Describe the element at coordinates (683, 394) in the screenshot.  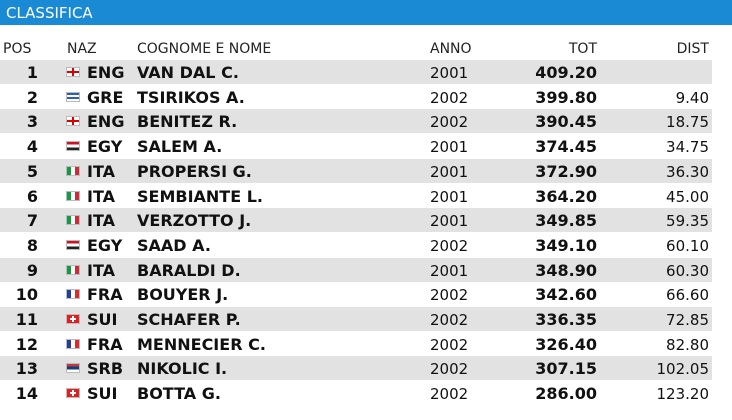
I see `distance: 123.20` at that location.